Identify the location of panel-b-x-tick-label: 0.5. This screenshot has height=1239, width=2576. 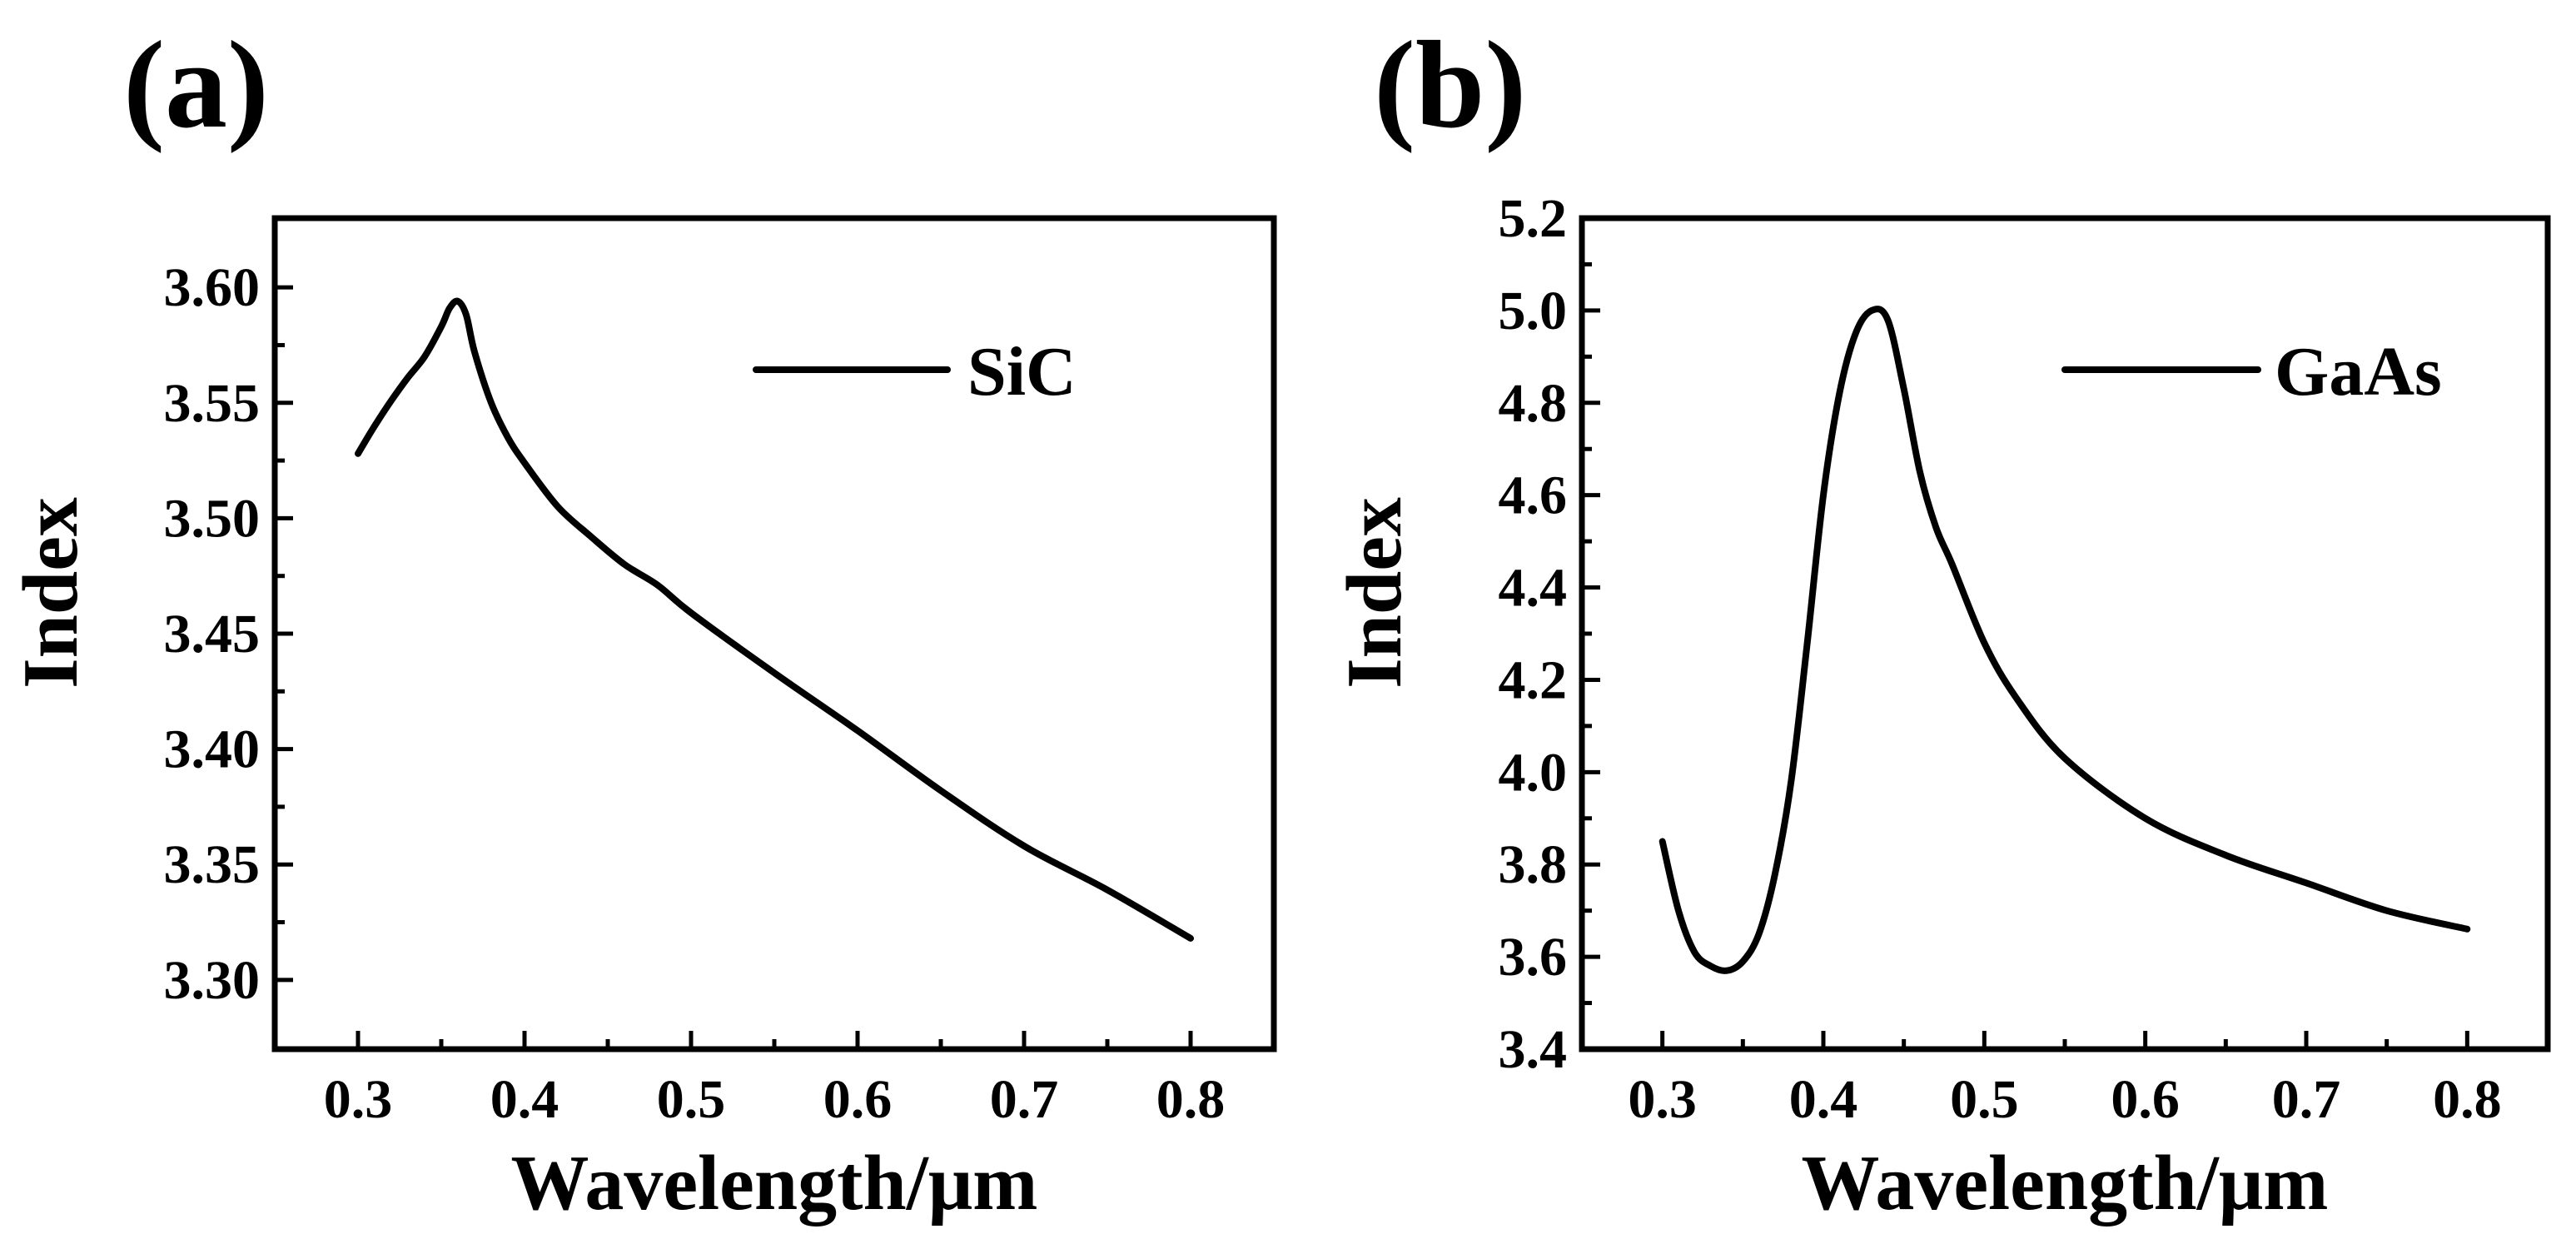
(1984, 1100).